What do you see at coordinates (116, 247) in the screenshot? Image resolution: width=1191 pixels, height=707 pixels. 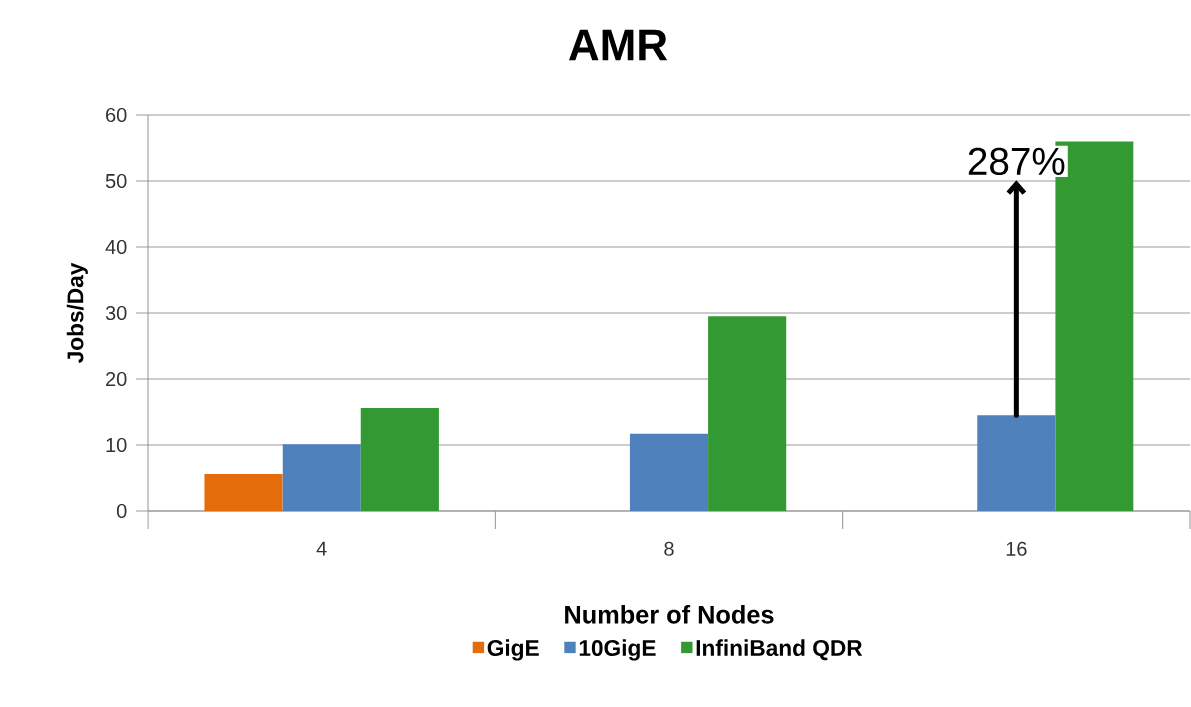 I see `y-tick-label: 40` at bounding box center [116, 247].